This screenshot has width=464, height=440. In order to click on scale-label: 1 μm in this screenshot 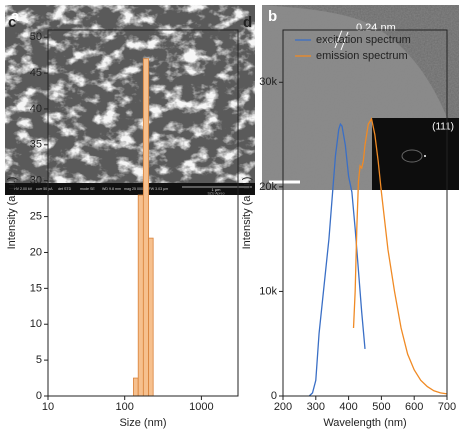, I will do `click(217, 189)`.